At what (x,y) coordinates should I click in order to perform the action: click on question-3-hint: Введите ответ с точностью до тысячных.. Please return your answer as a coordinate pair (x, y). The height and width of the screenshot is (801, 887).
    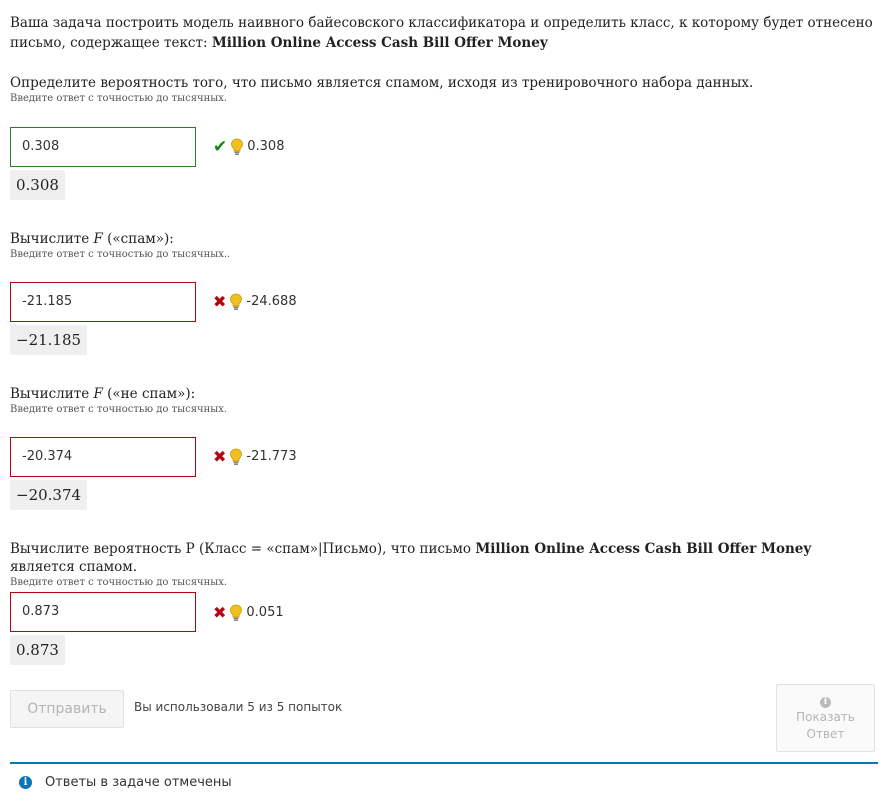
    Looking at the image, I should click on (119, 409).